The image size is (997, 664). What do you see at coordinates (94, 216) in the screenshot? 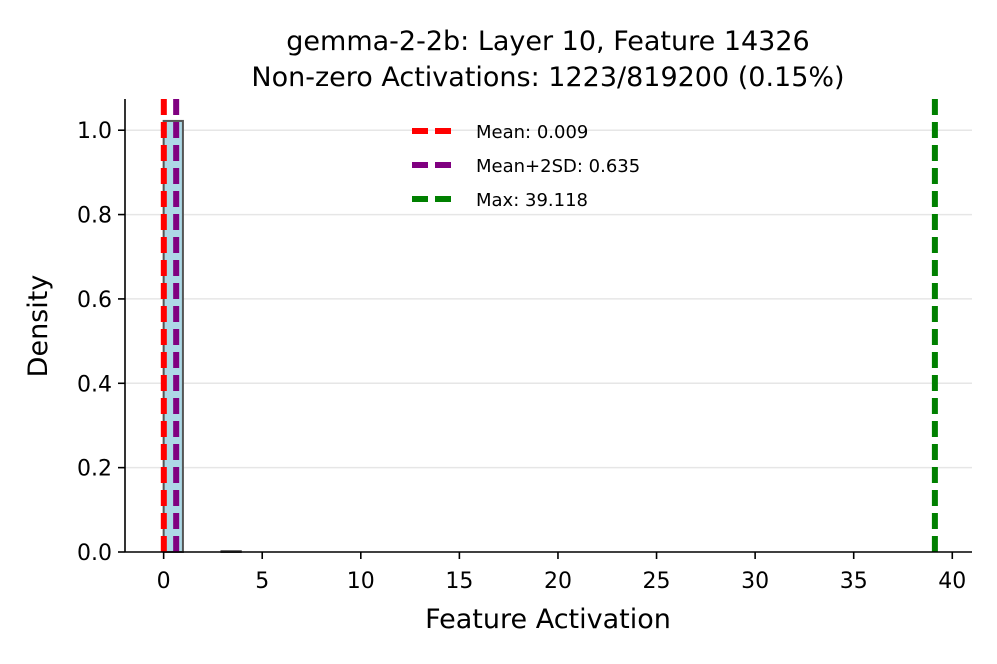
I see `y-tick-label-4: 0.8` at bounding box center [94, 216].